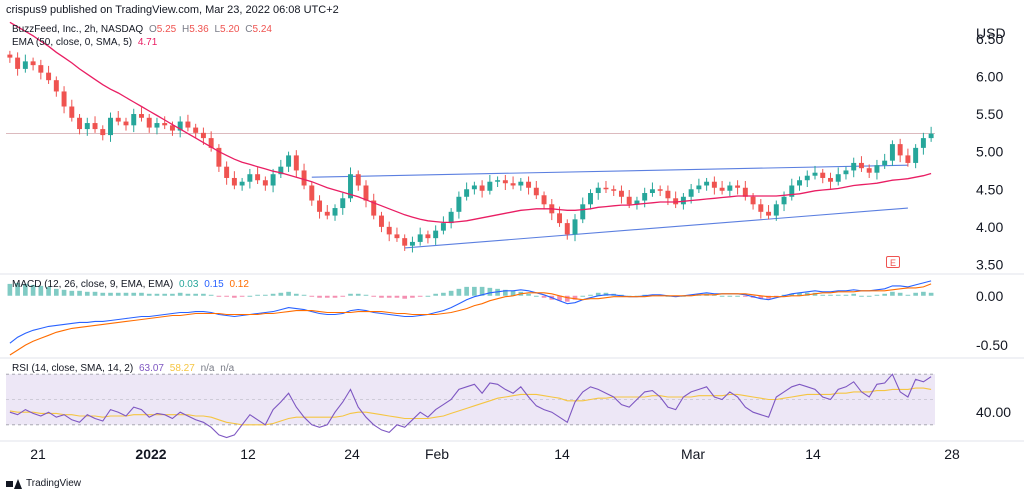 This screenshot has height=496, width=1024. Describe the element at coordinates (249, 29) in the screenshot. I see `ohlc-close-label: C` at that location.